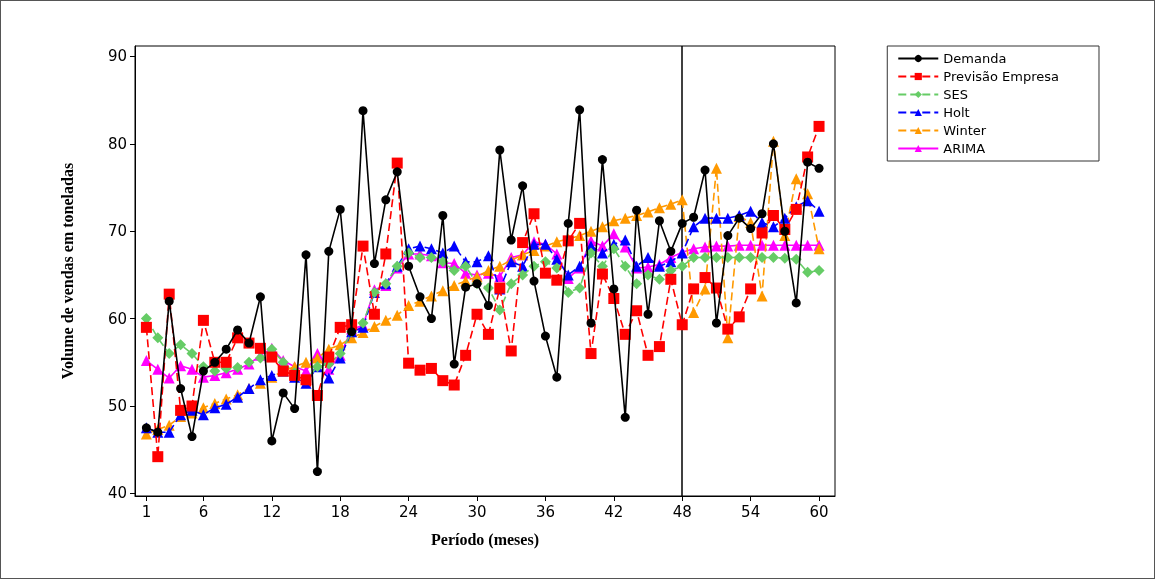 The width and height of the screenshot is (1155, 579). I want to click on y-tick-label: 50, so click(117, 406).